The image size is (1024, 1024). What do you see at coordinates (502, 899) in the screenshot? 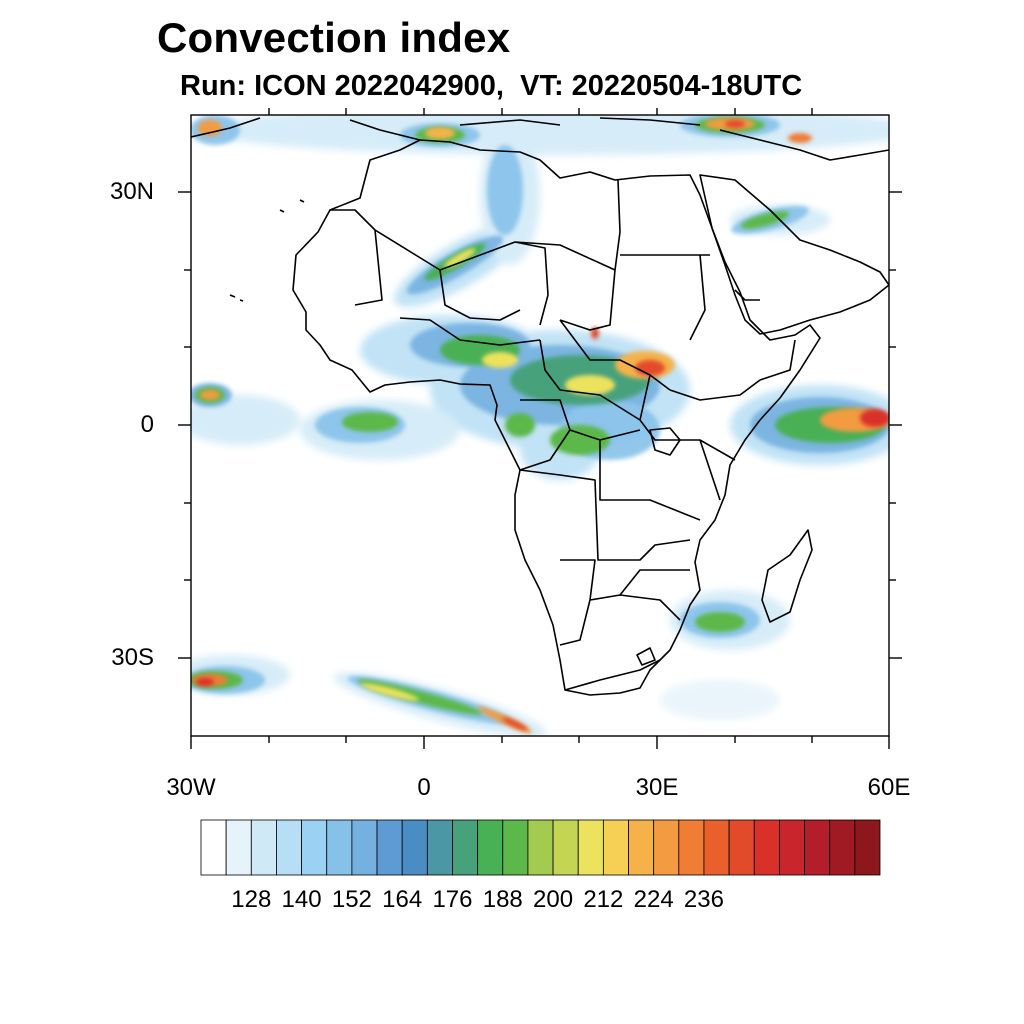
I see `colorbar-tick-label: 188` at bounding box center [502, 899].